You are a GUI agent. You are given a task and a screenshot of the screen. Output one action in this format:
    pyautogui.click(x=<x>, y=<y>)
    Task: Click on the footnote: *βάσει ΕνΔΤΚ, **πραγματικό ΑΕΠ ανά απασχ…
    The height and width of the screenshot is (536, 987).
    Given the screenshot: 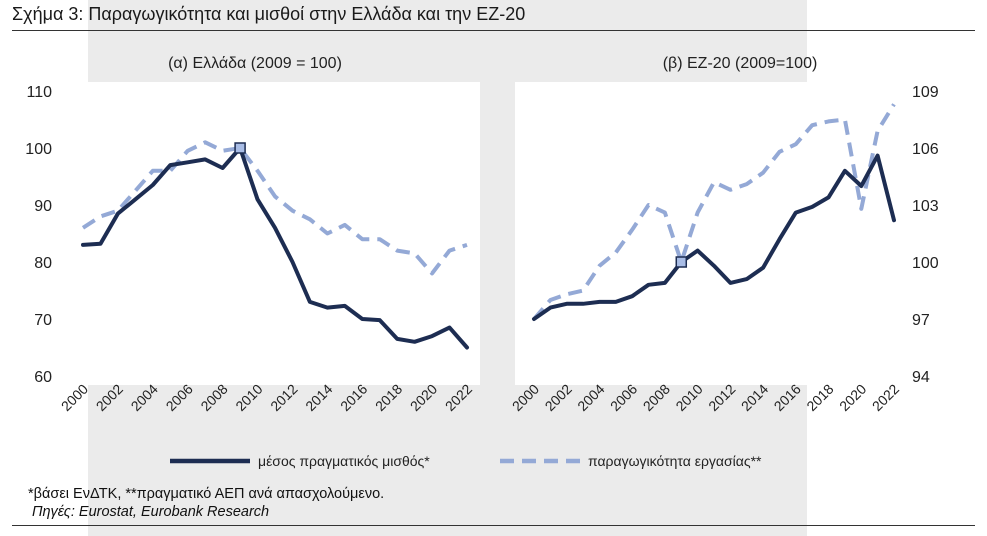 What is the action you would take?
    pyautogui.click(x=206, y=494)
    